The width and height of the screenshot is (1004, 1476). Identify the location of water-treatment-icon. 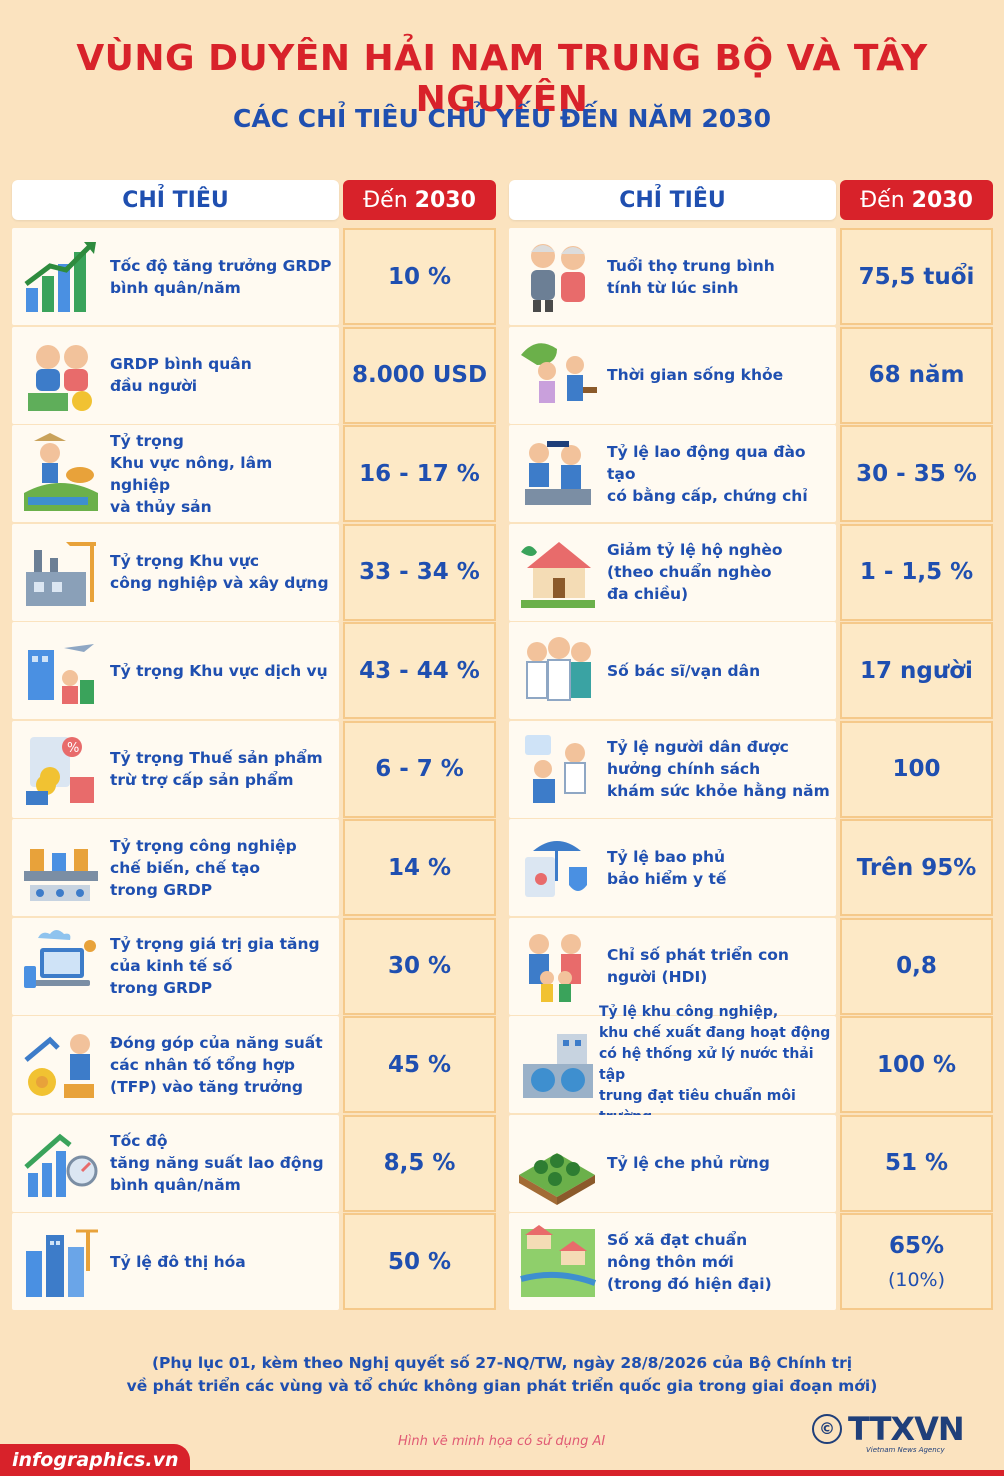
(558, 1066).